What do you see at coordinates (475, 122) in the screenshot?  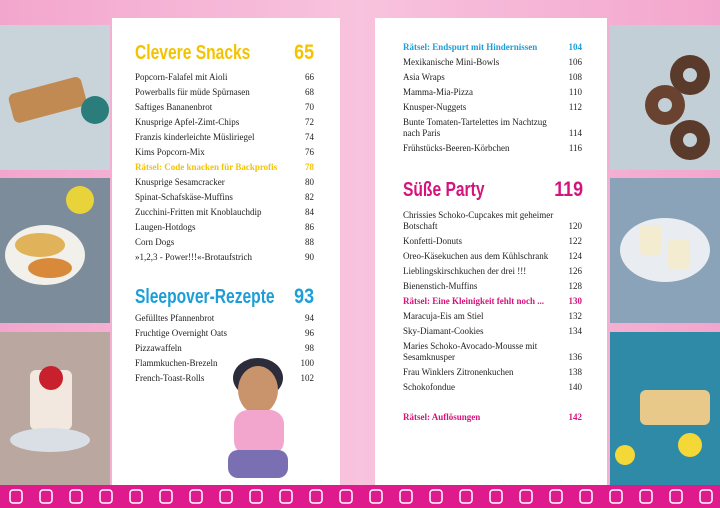 I see `entry-text: Bunte Tomaten-Tartelettes im Nachtzug` at bounding box center [475, 122].